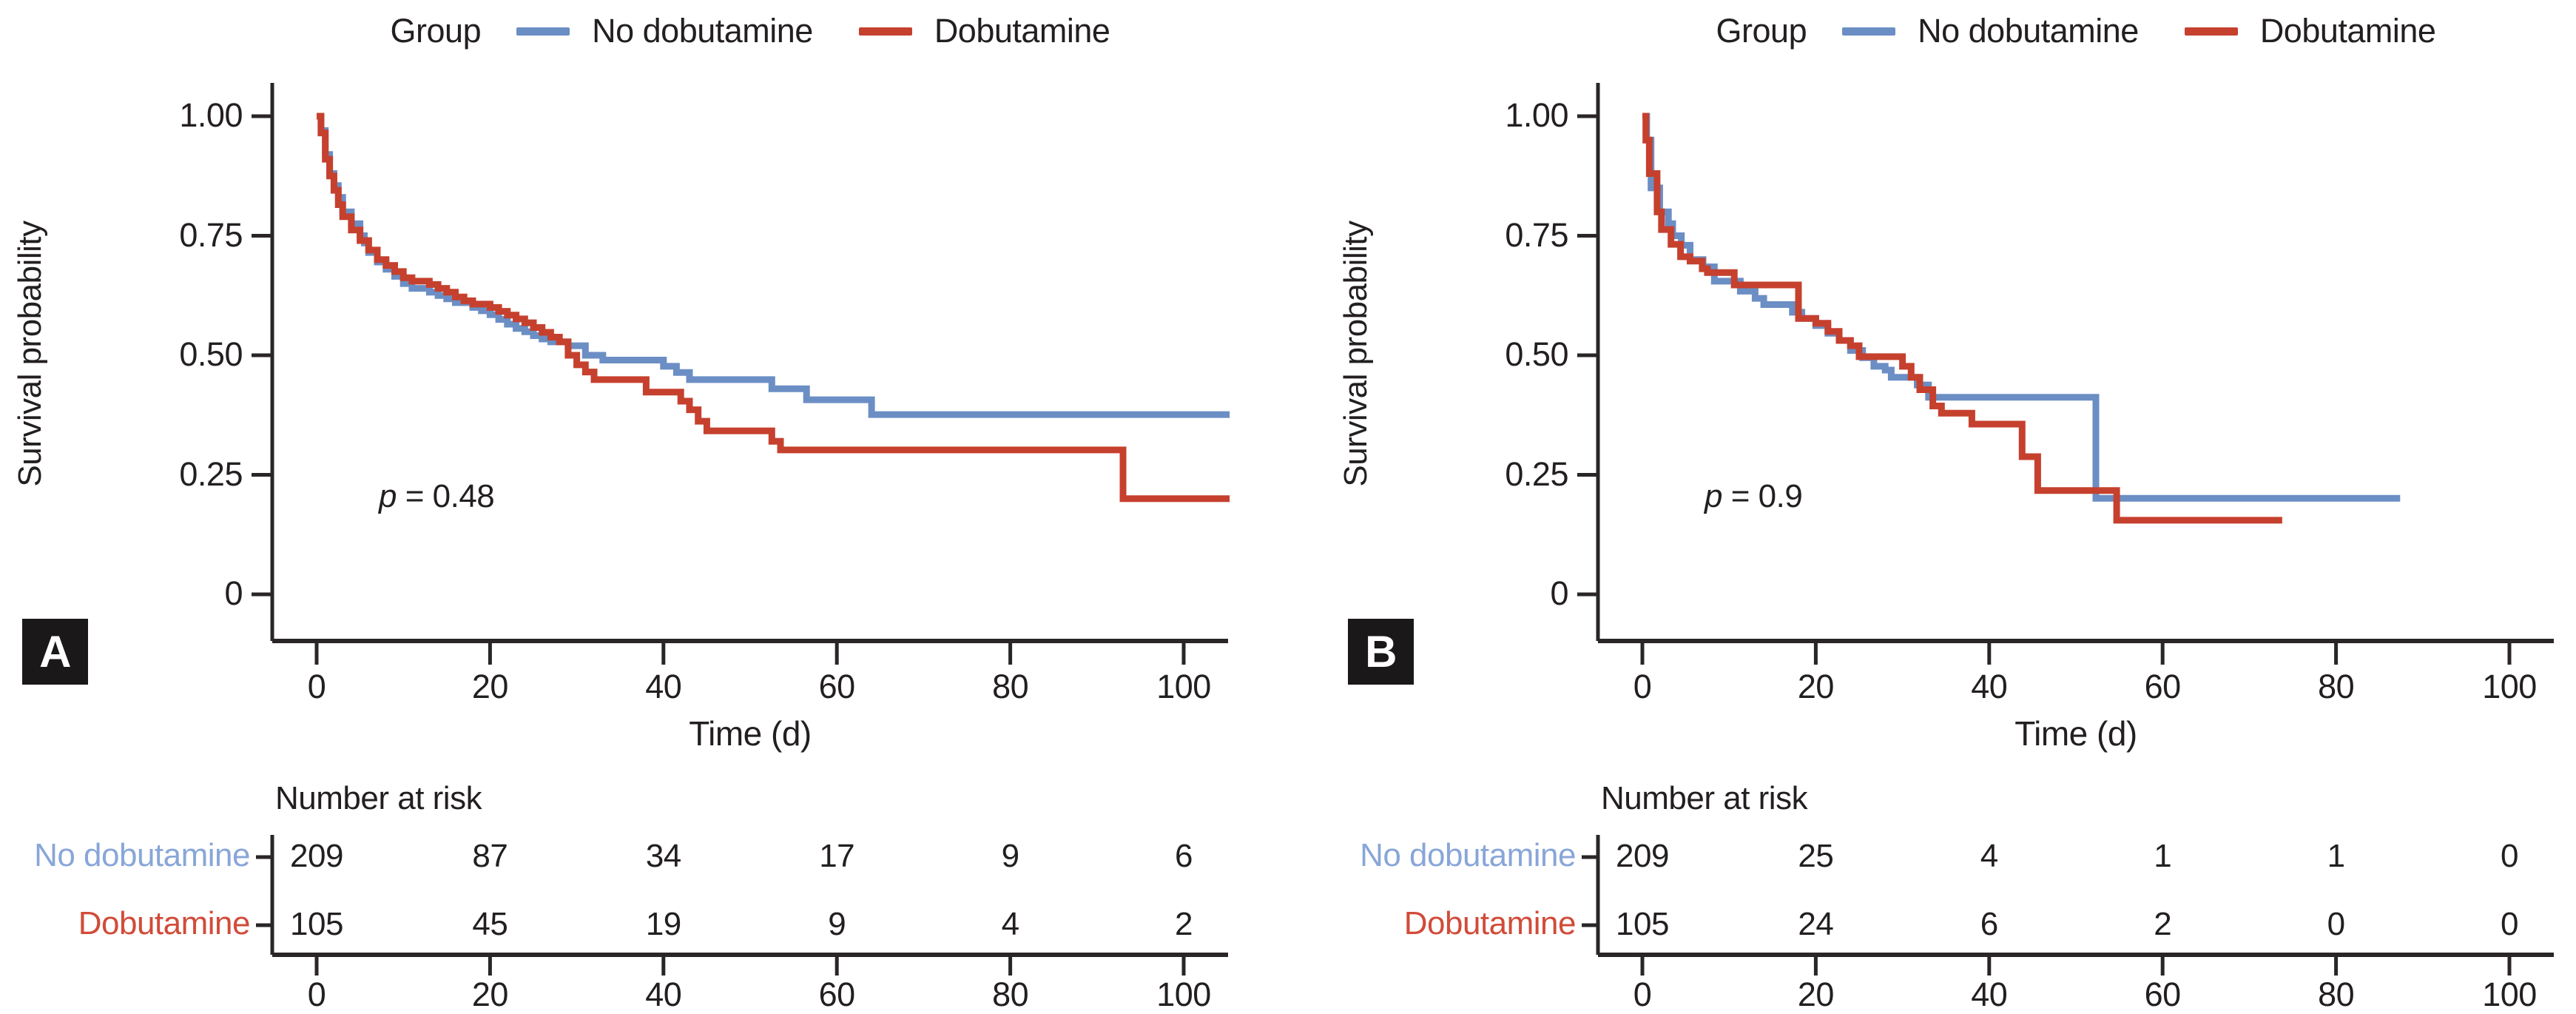  I want to click on panel-badge-b: B, so click(1381, 652).